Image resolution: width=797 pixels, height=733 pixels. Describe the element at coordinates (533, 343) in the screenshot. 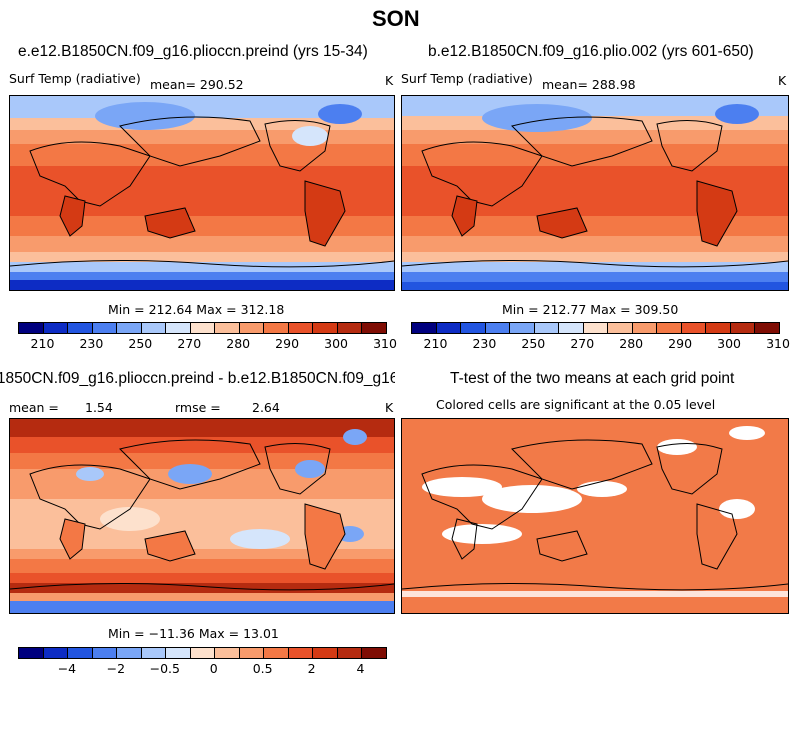

I see `panel2-colorbar-tick-label-2: 250` at that location.